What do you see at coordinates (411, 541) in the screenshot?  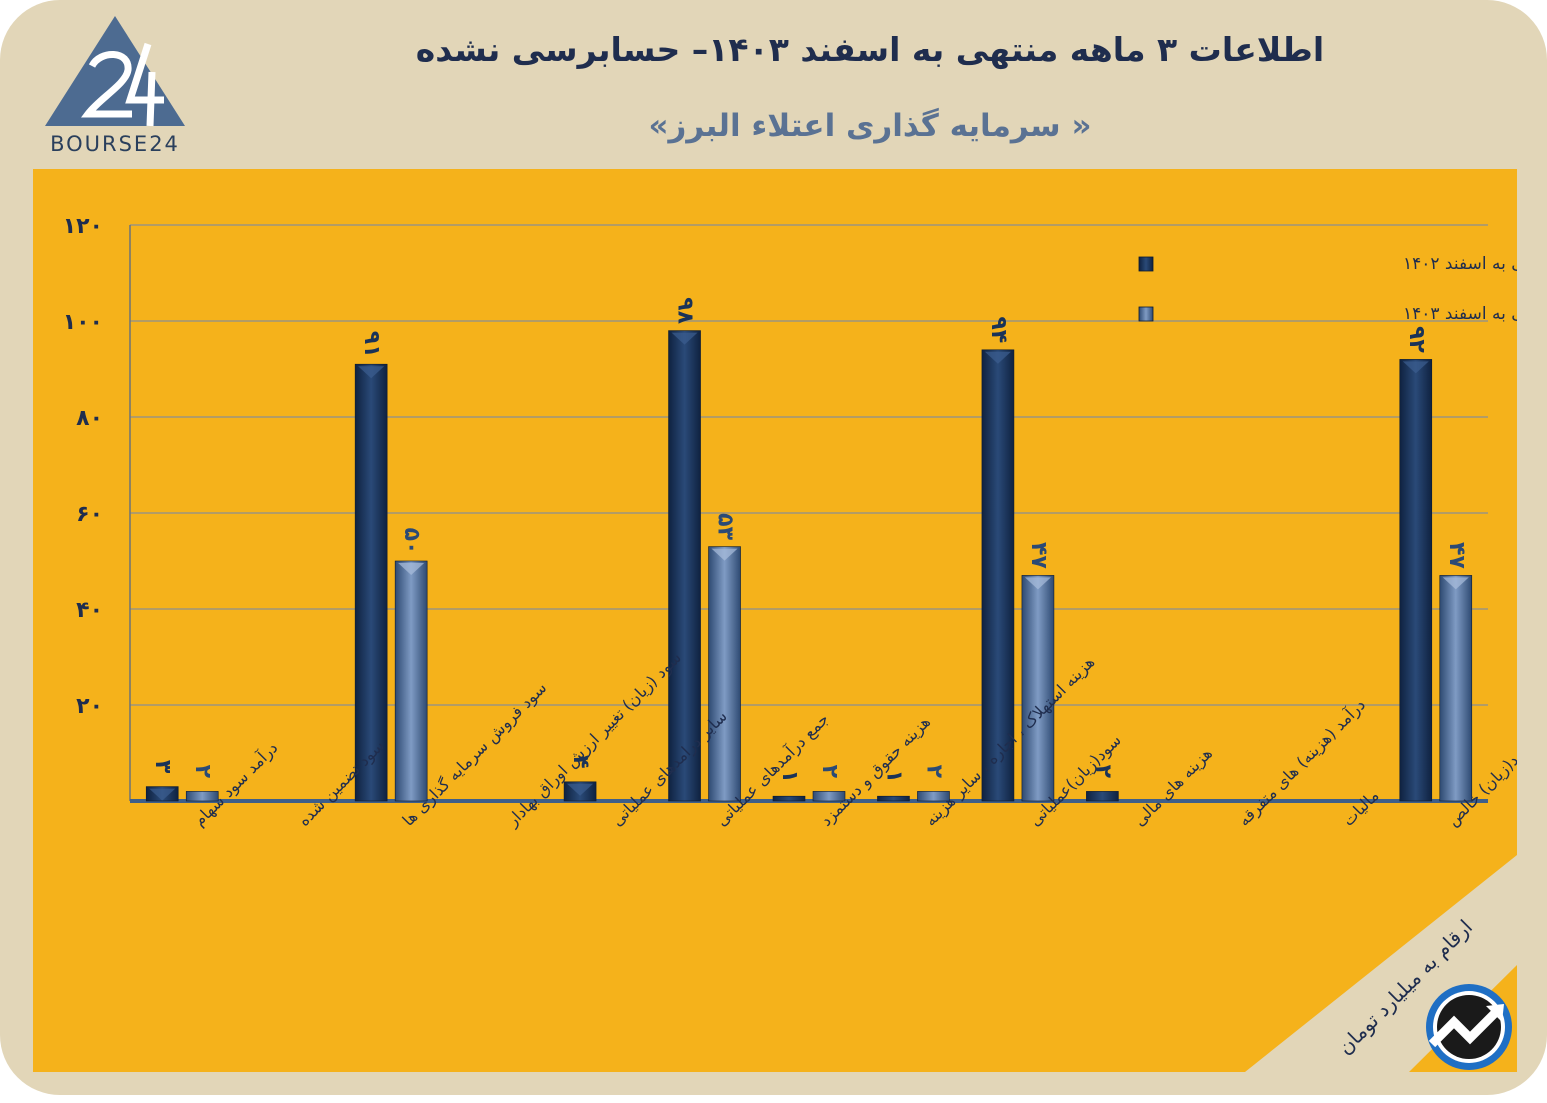 I see `data-label: ۵۰` at bounding box center [411, 541].